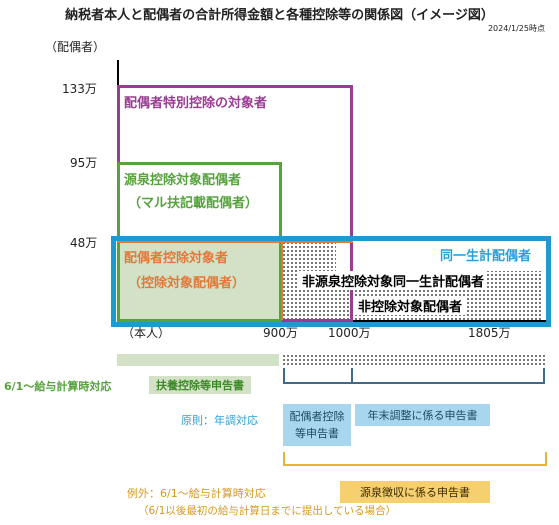 The width and height of the screenshot is (559, 525). What do you see at coordinates (280, 333) in the screenshot?
I see `x-tick-900: 900万` at bounding box center [280, 333].